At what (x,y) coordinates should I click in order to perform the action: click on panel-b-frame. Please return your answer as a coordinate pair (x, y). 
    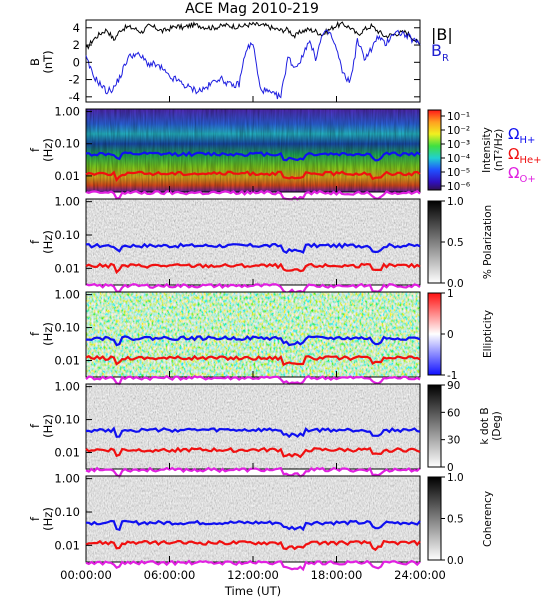
    Looking at the image, I should click on (253, 61).